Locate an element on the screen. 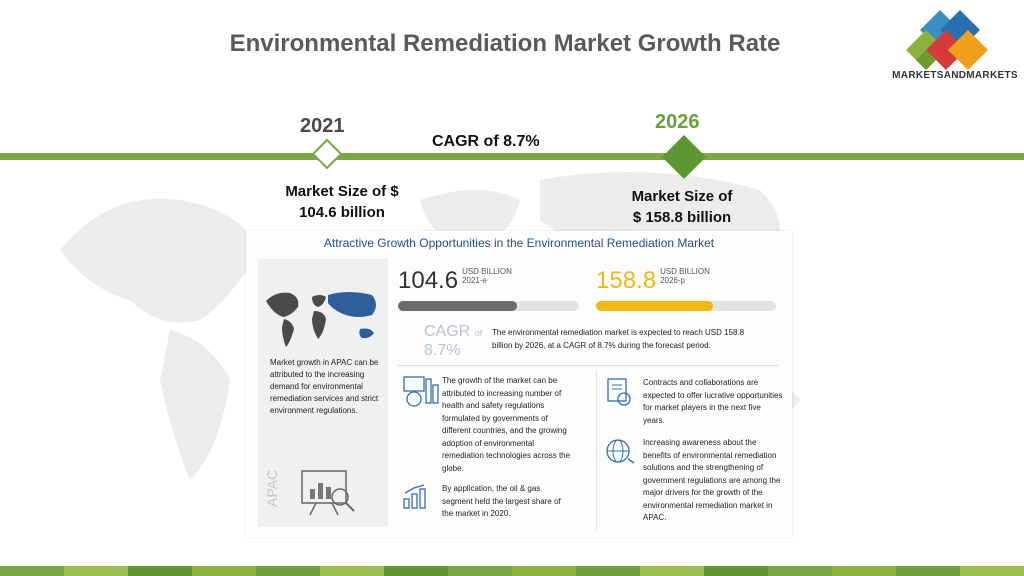  divider is located at coordinates (588, 365).